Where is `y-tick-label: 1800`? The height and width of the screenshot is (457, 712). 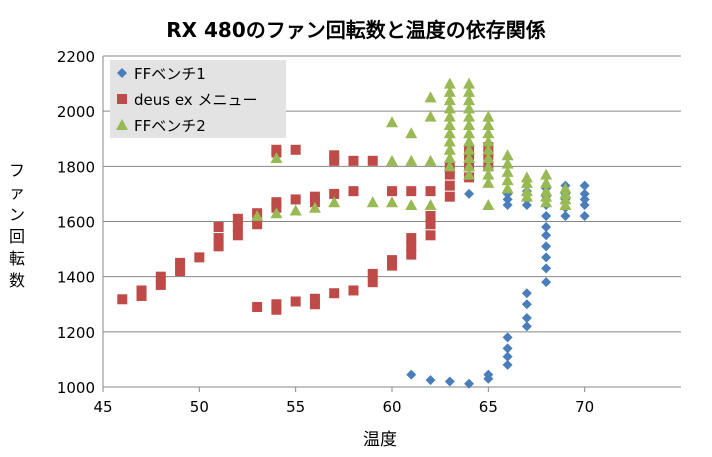 y-tick-label: 1800 is located at coordinates (76, 167).